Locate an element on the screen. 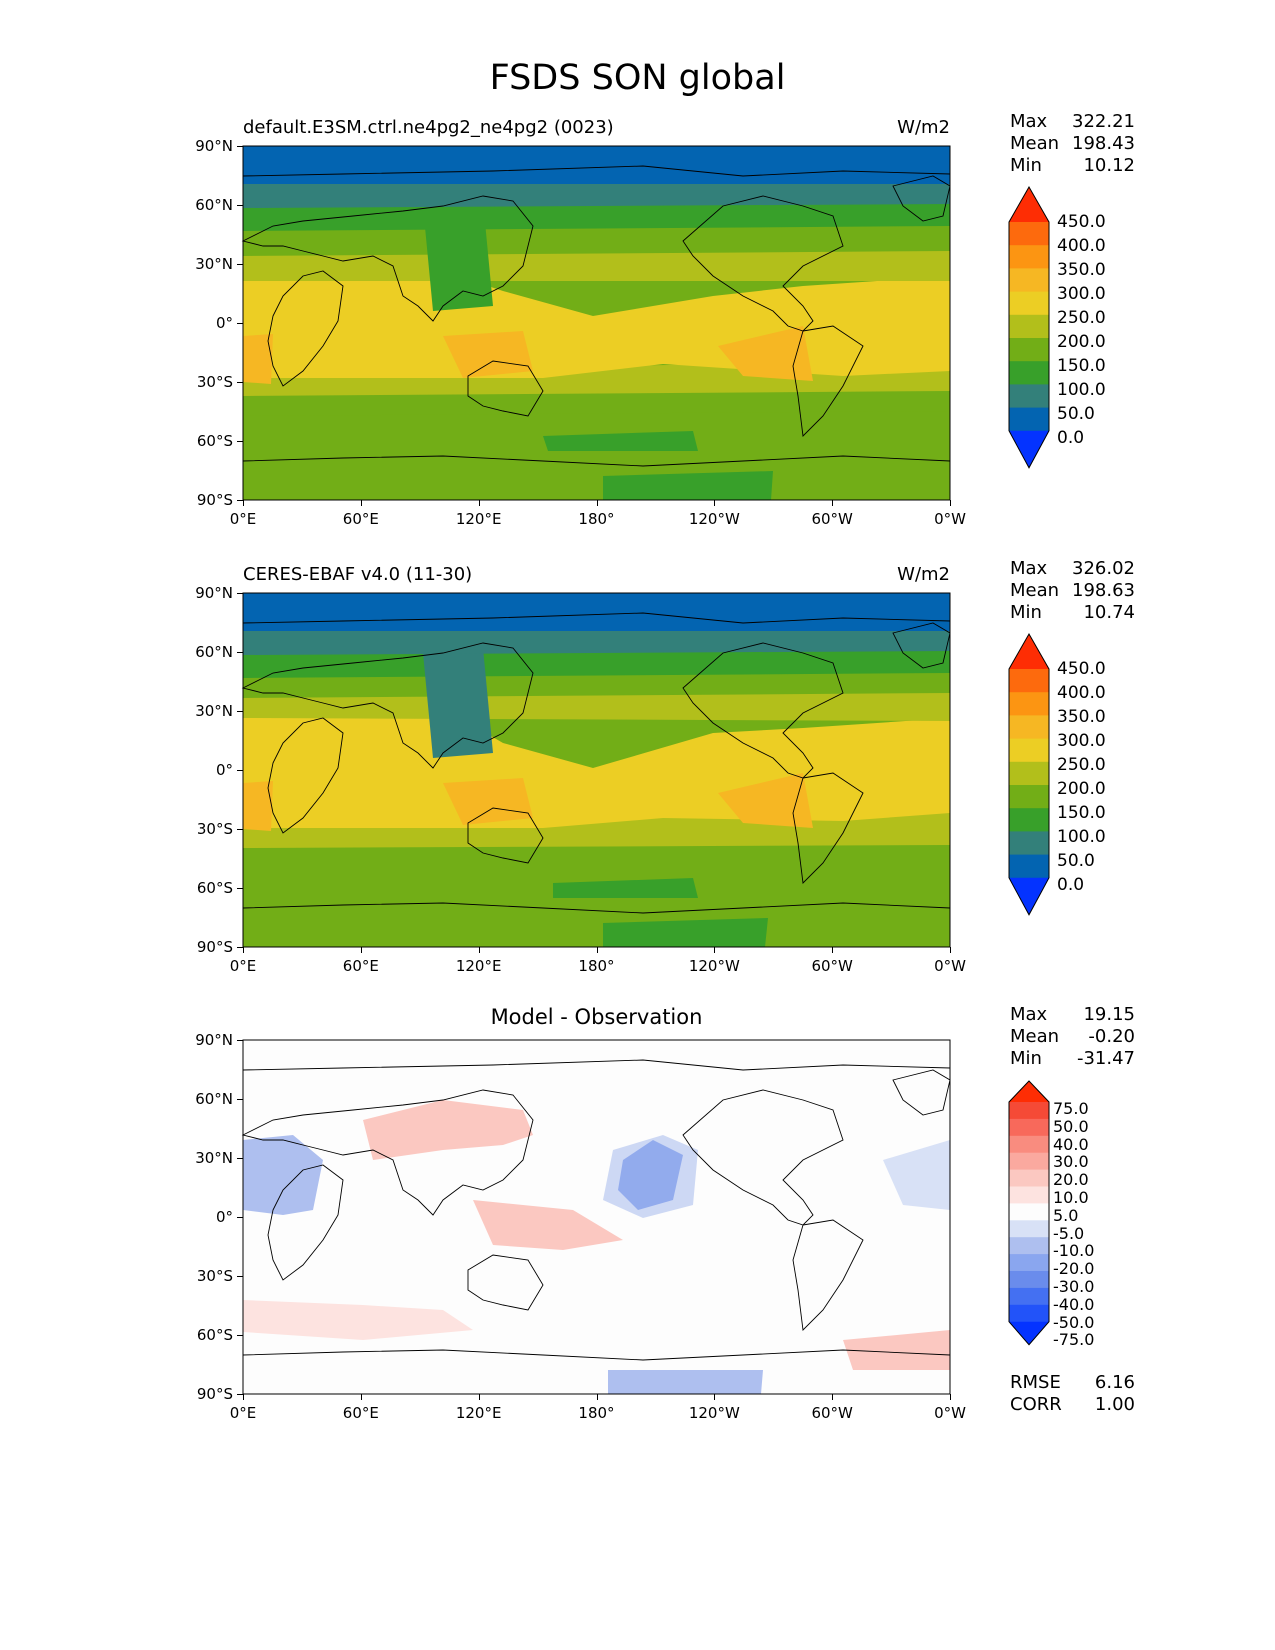 The image size is (1275, 1650). colorbar-tick-label: 300.0 is located at coordinates (1081, 741).